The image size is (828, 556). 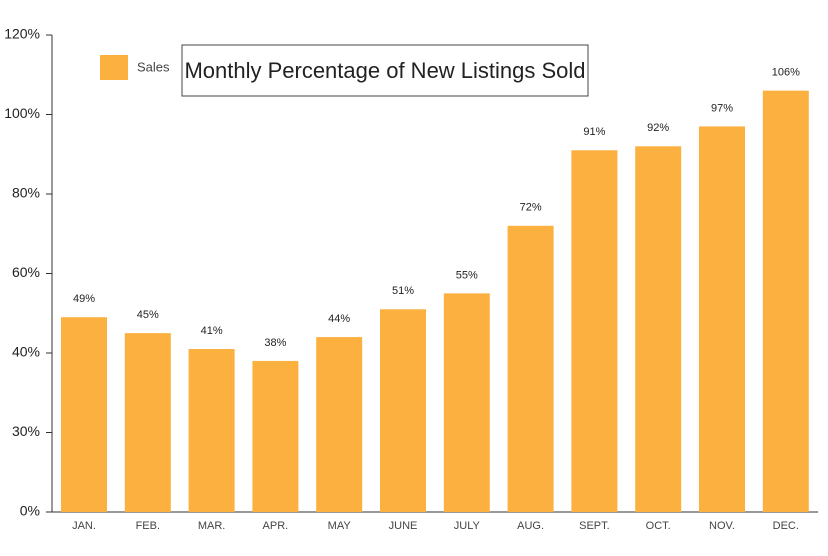 What do you see at coordinates (786, 526) in the screenshot?
I see `x-tick-label: DEC.` at bounding box center [786, 526].